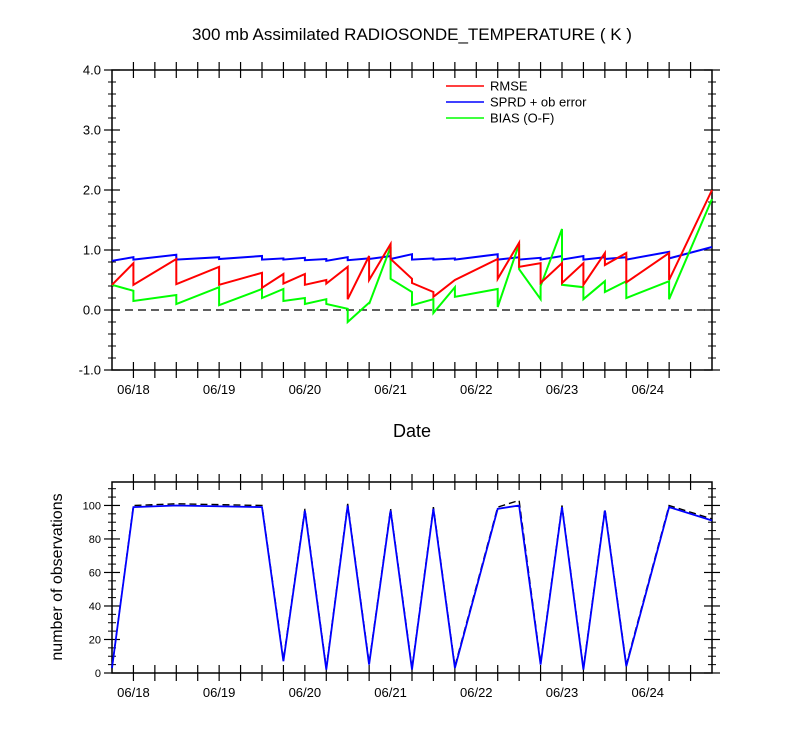 This screenshot has width=800, height=755. Describe the element at coordinates (219, 692) in the screenshot. I see `bottom-chart-xtick-label: 06/19` at that location.